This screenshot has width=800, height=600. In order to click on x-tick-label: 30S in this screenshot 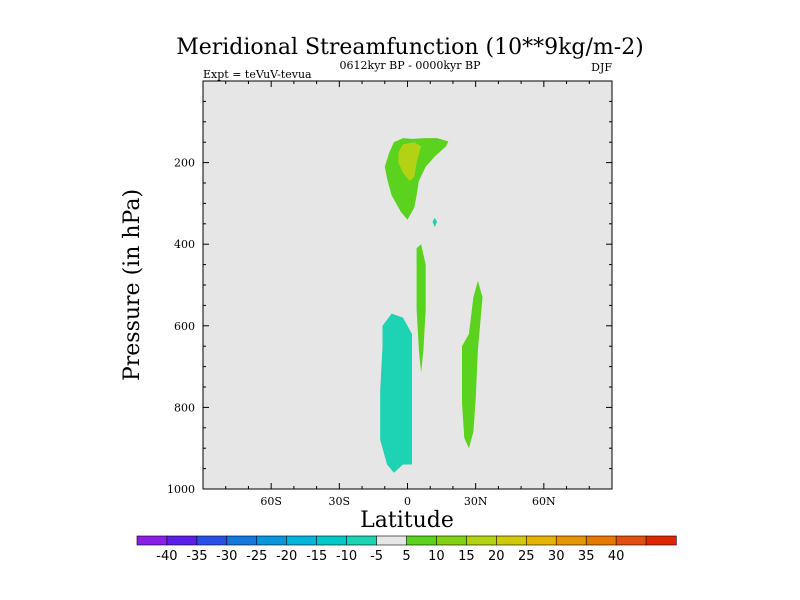, I will do `click(340, 501)`.